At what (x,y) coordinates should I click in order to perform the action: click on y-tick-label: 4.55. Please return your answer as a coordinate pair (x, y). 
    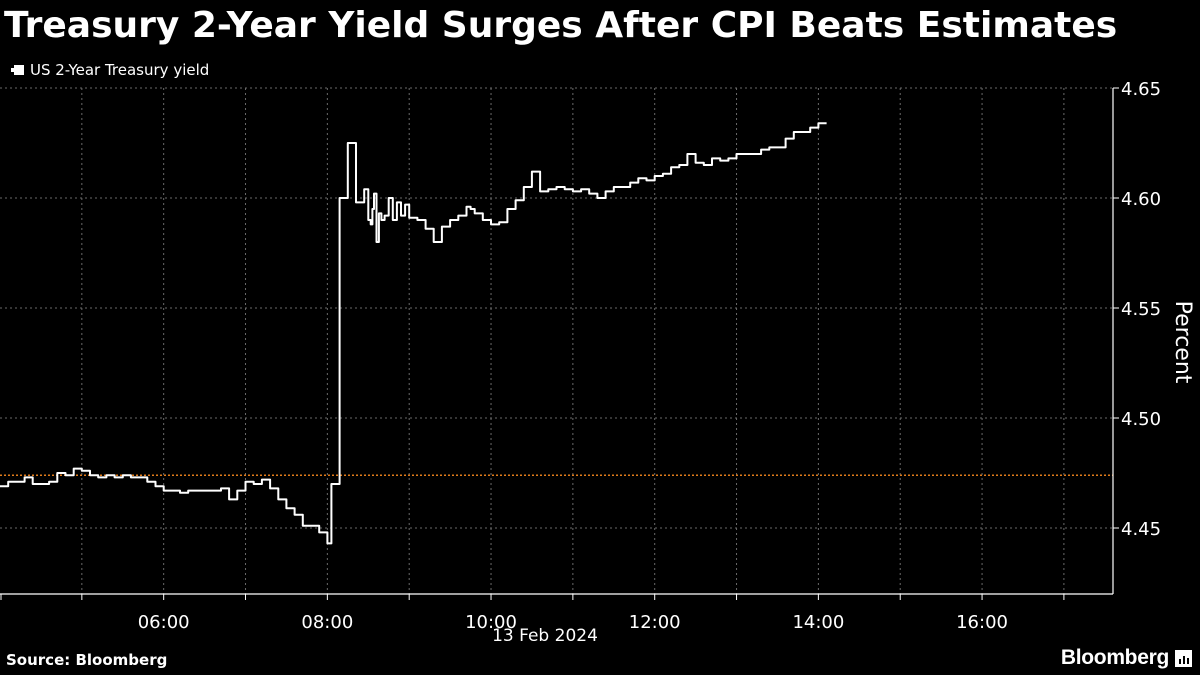
    Looking at the image, I should click on (1141, 309).